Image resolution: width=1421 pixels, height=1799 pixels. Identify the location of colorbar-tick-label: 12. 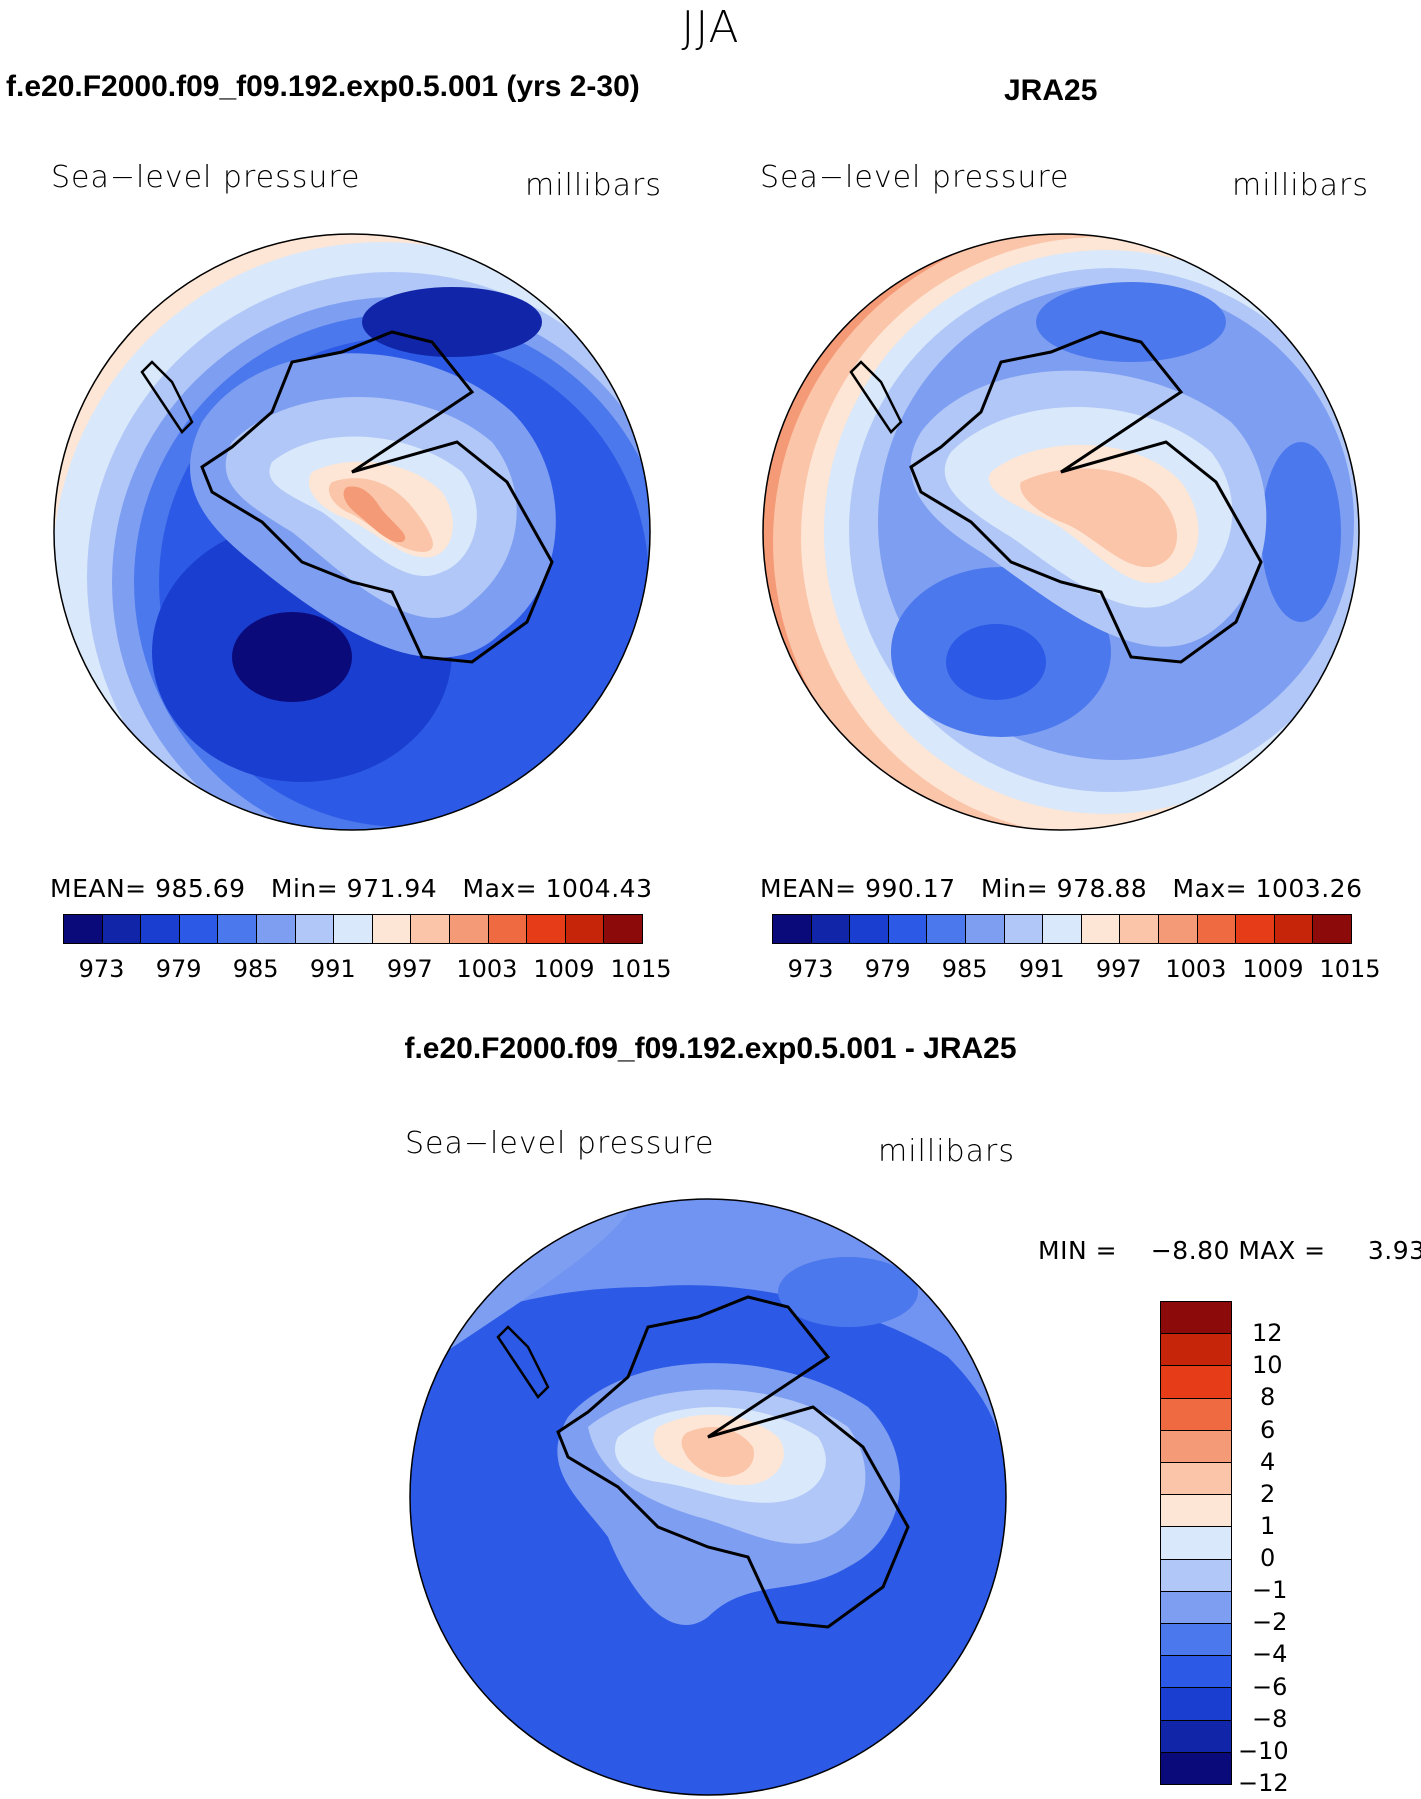
(1267, 1333).